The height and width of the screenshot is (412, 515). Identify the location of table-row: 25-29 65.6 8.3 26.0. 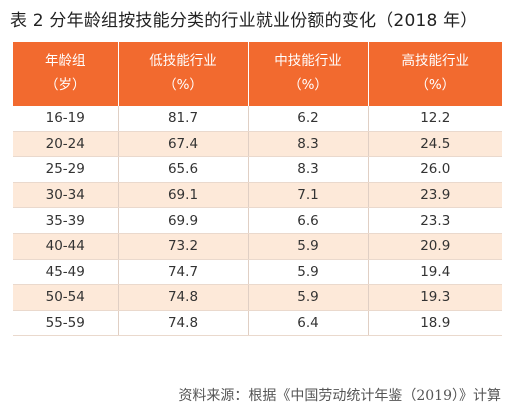
(257, 169).